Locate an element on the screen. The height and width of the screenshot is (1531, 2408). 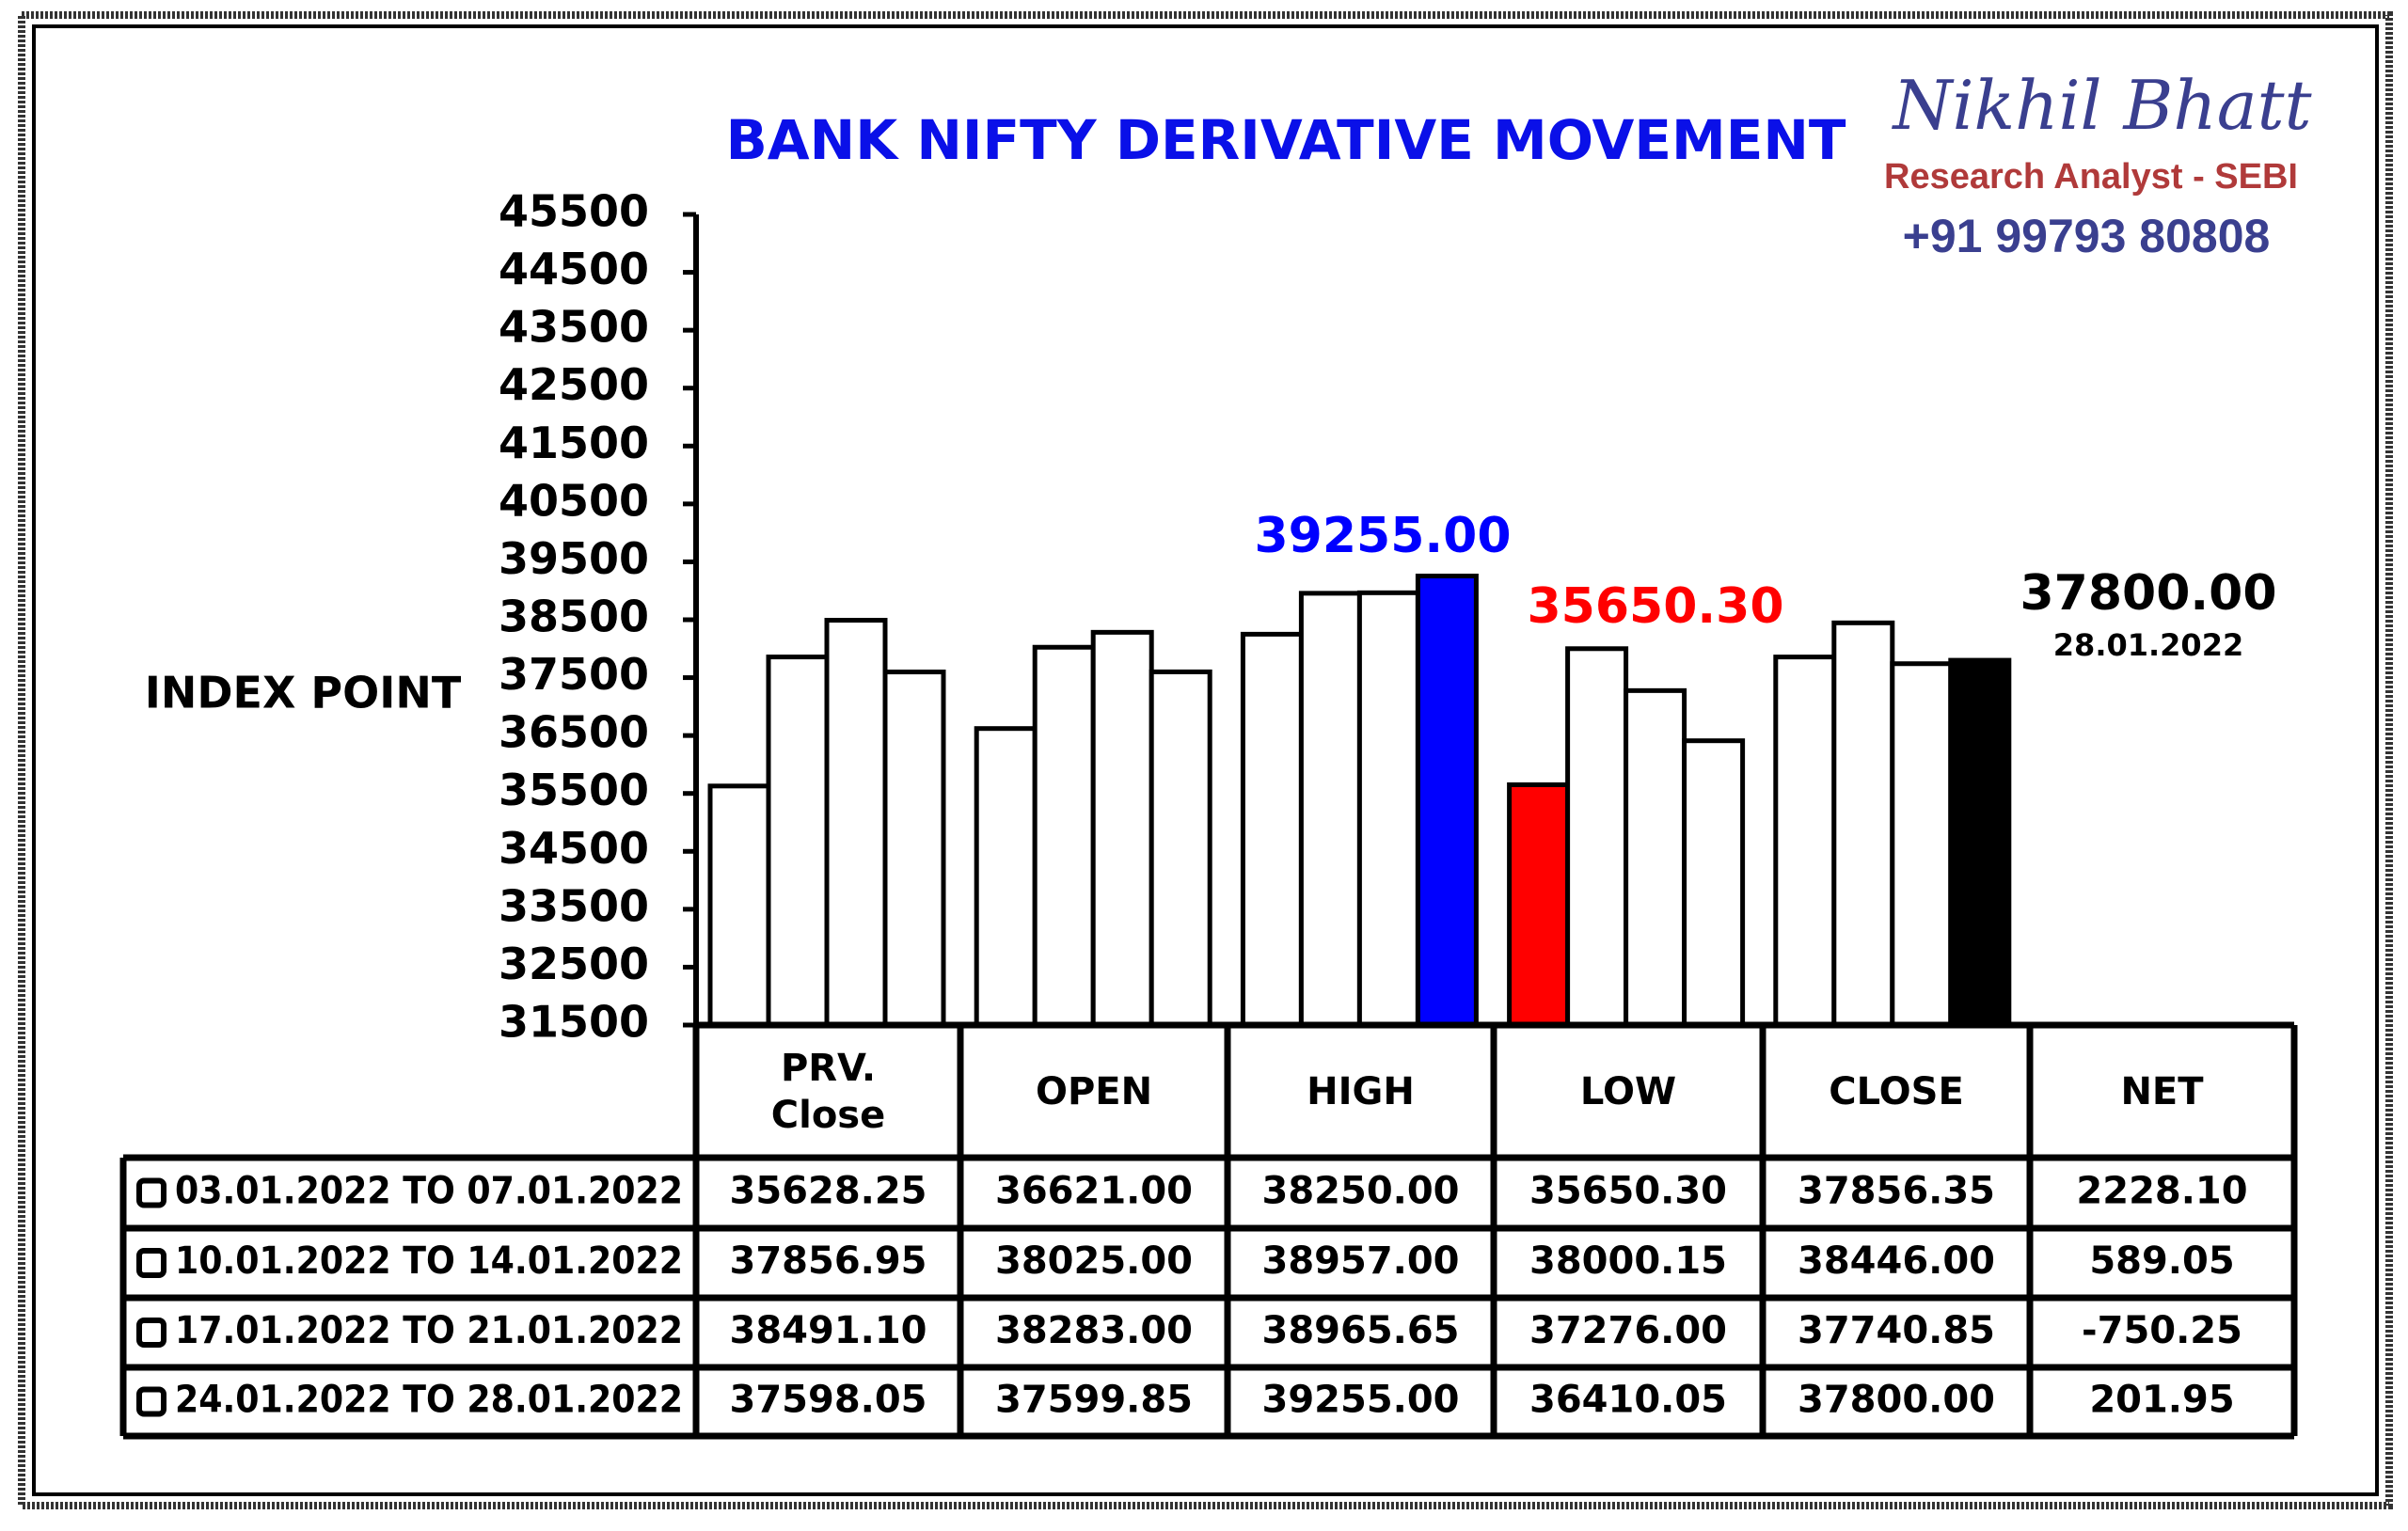
column-header: LOW is located at coordinates (1629, 1091).